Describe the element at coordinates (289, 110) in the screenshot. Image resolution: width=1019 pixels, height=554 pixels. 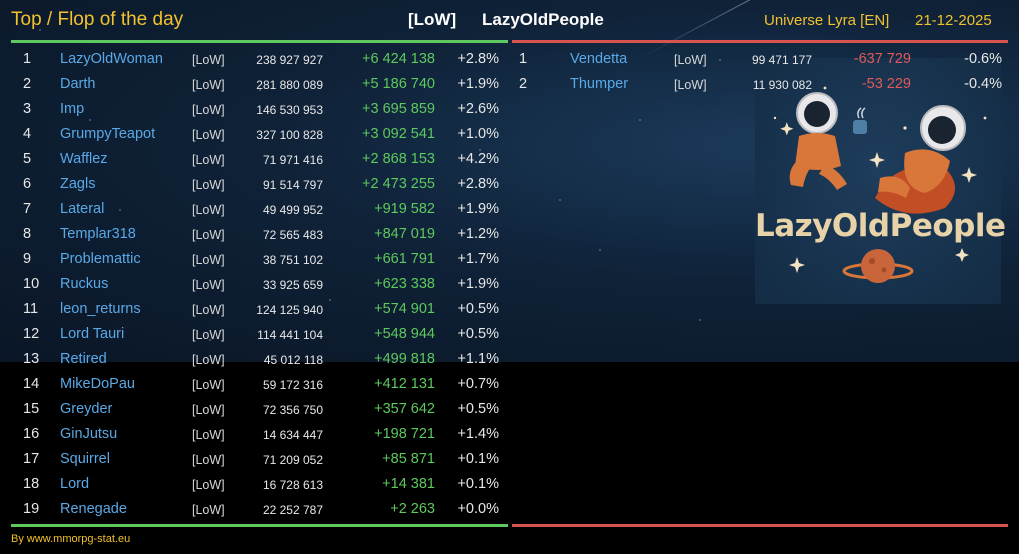
I see `points-cell: 146 530 953` at that location.